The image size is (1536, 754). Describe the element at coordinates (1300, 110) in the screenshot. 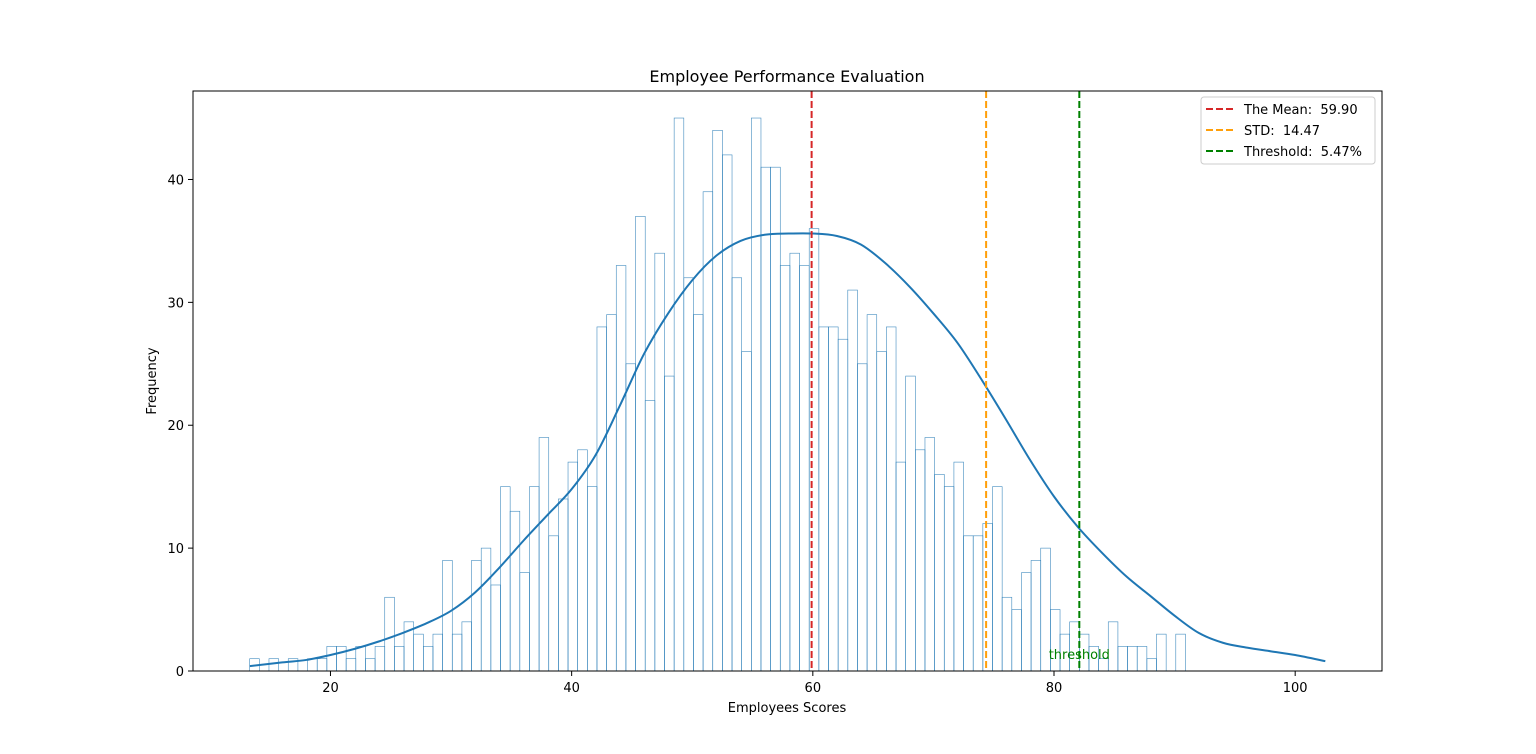

I see `legend-label-0: The Mean: 59.90` at that location.